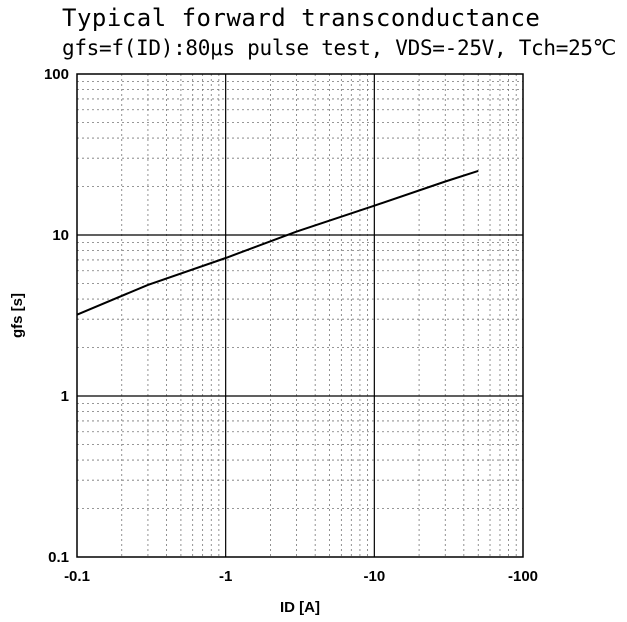 The image size is (627, 622). What do you see at coordinates (77, 576) in the screenshot?
I see `x-tick-label: -0.1` at bounding box center [77, 576].